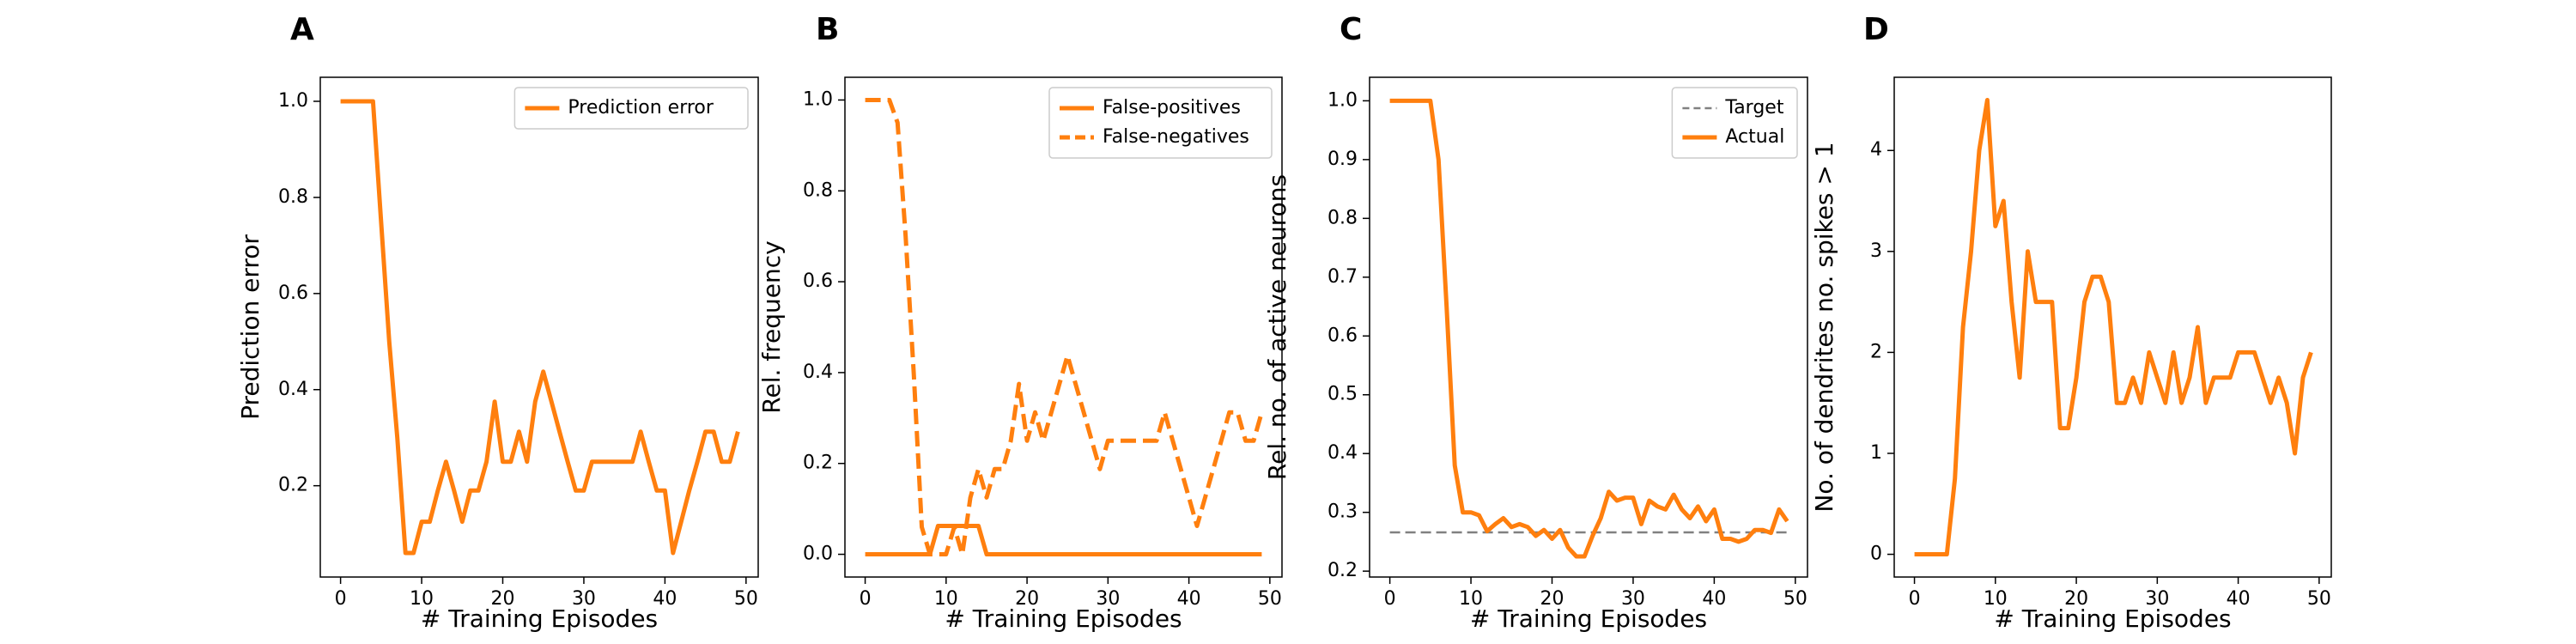 The height and width of the screenshot is (644, 2576). I want to click on legend-label: Prediction error, so click(641, 107).